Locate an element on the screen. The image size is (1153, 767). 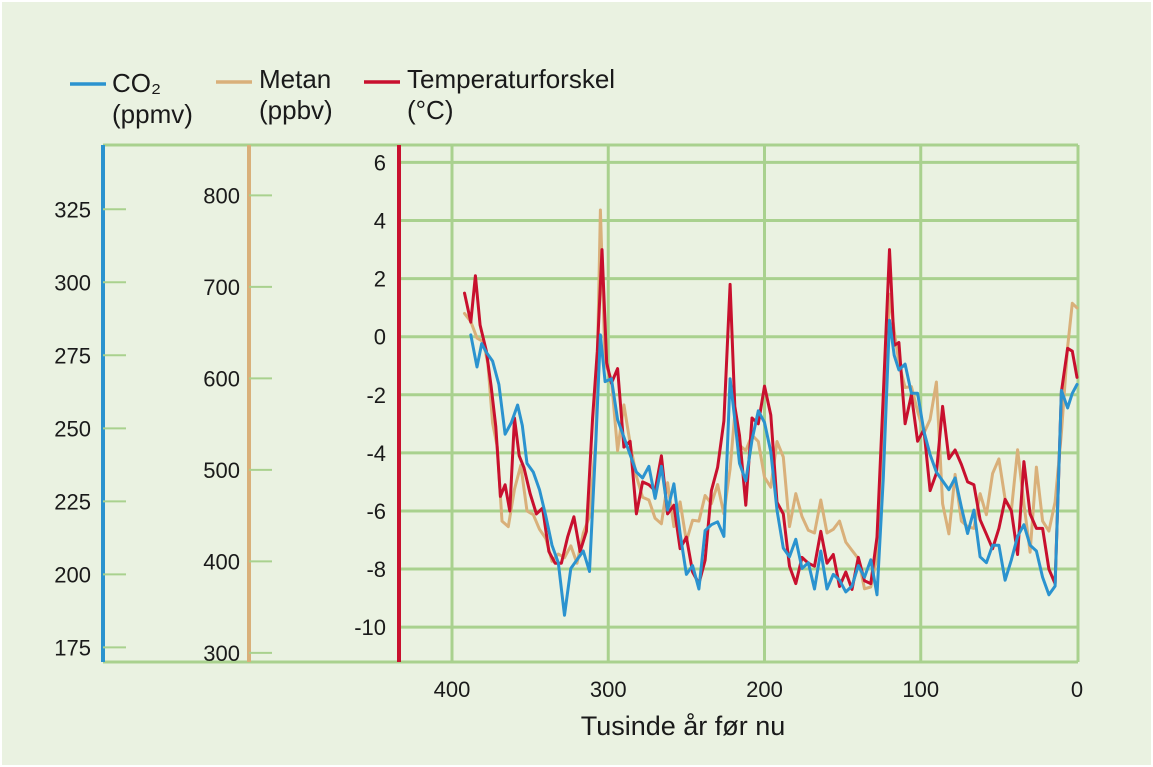
temperature-tick-label--10: -10 is located at coordinates (370, 627).